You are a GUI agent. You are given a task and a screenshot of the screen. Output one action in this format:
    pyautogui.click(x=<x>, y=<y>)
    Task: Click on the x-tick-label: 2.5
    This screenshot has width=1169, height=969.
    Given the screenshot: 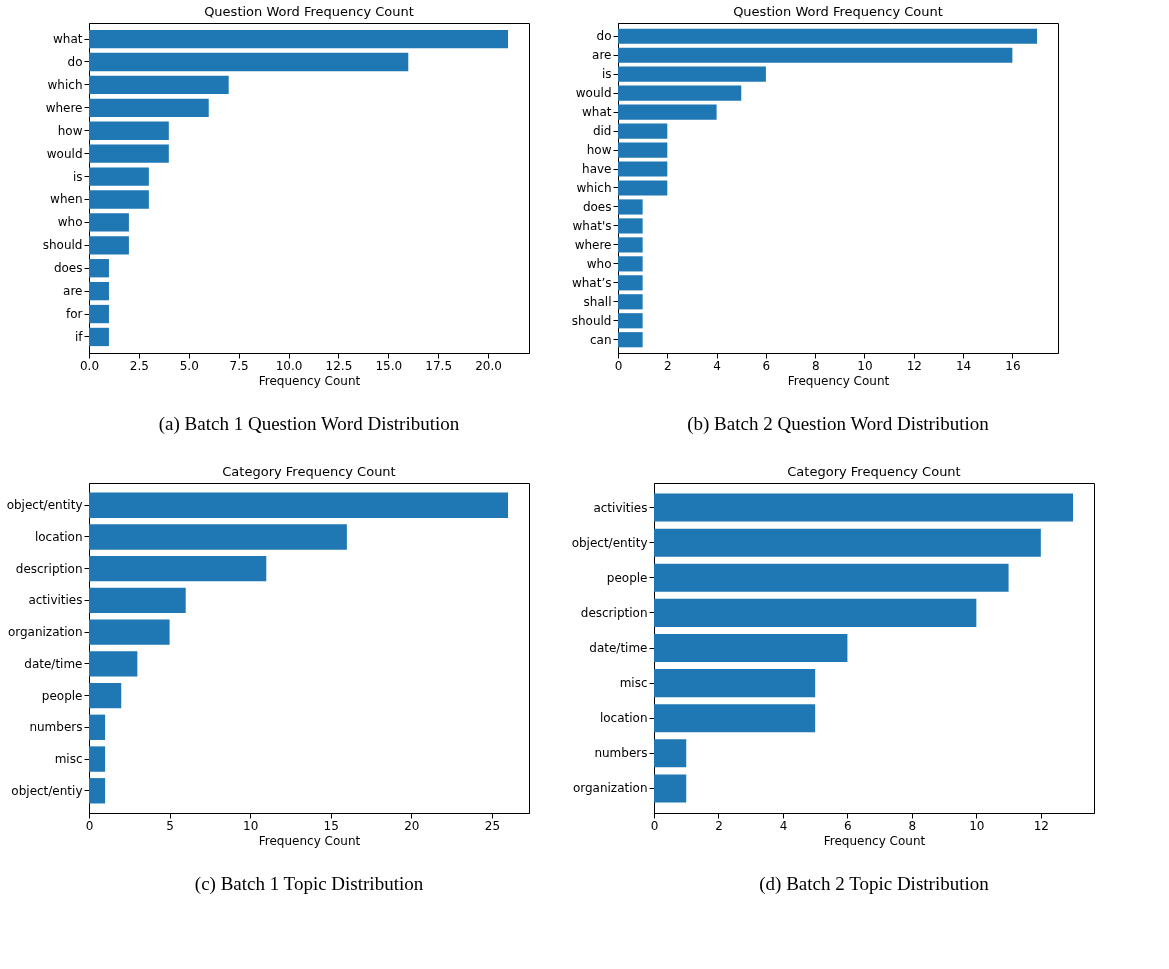 What is the action you would take?
    pyautogui.click(x=139, y=365)
    